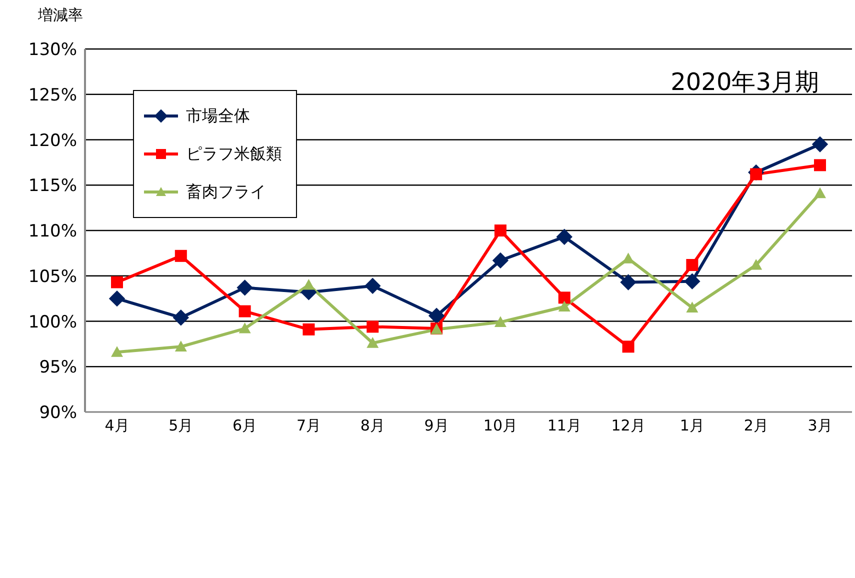 The image size is (855, 578). Describe the element at coordinates (372, 425) in the screenshot. I see `x-tick-label: 8月` at that location.